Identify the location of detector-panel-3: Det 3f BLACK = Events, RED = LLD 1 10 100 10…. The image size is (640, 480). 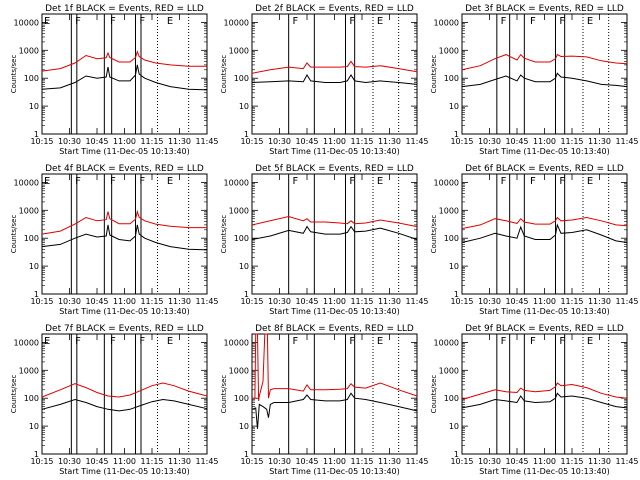
(534, 80).